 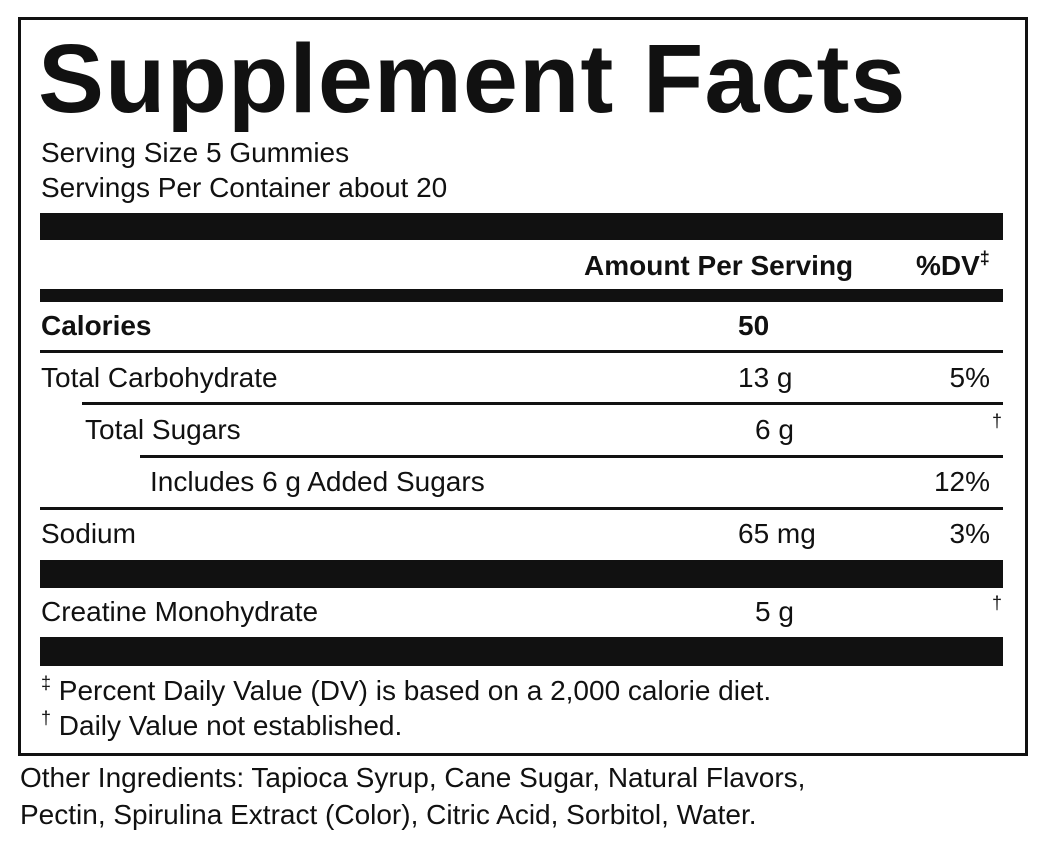 I want to click on header-dv-mark: ‡, so click(x=984, y=258).